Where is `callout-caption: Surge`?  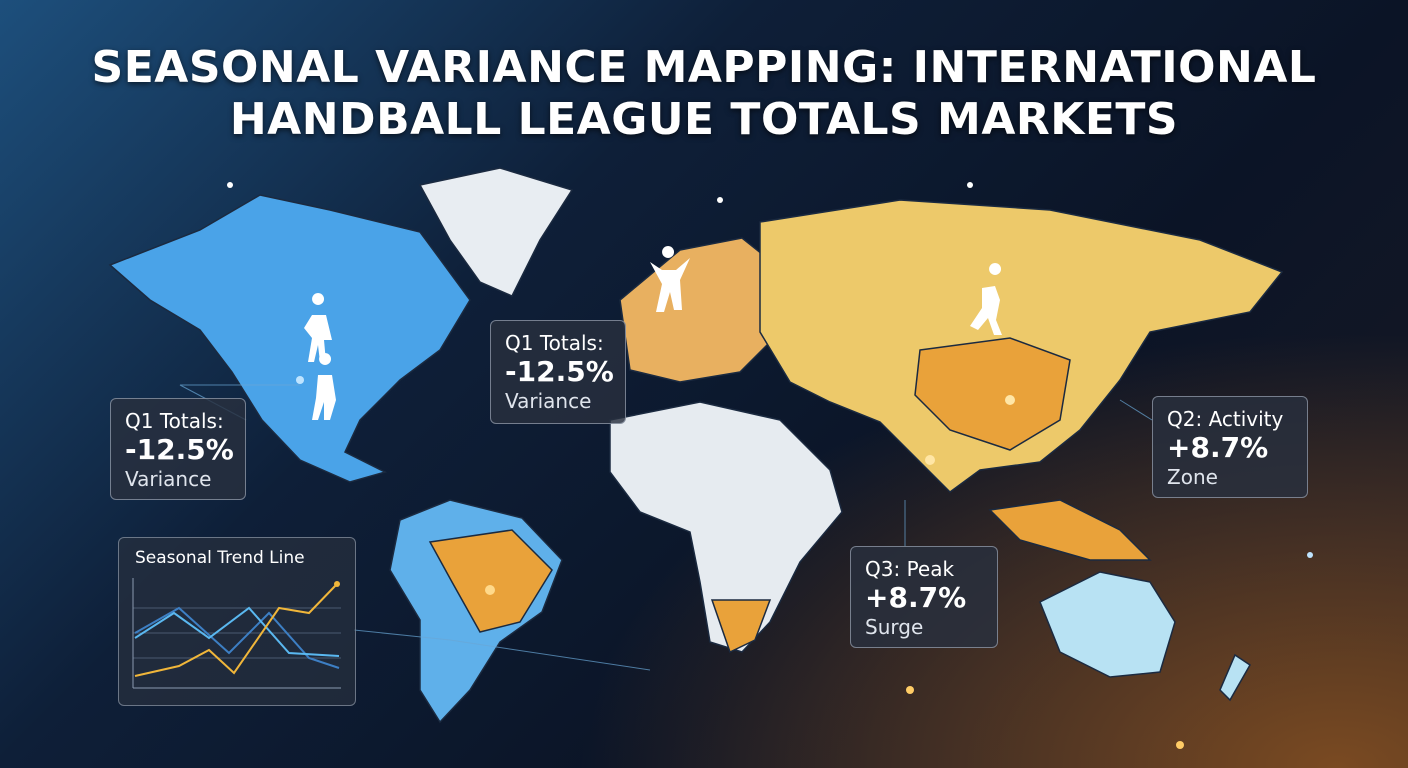 callout-caption: Surge is located at coordinates (894, 627).